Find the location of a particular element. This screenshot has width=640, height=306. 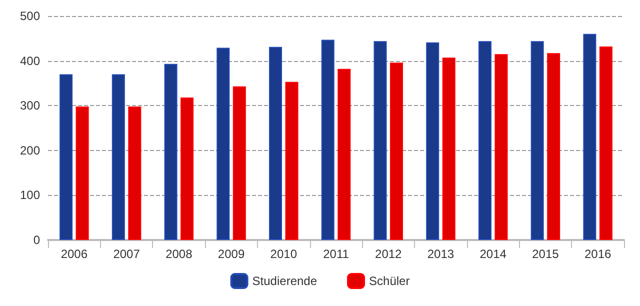

y-tick-label: 500 is located at coordinates (30, 16).